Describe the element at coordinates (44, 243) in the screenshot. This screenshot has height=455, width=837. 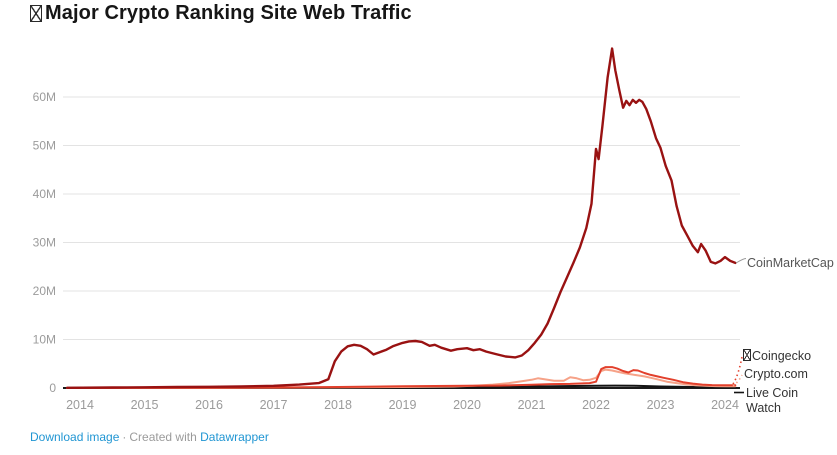
I see `y-tick-label: 30M` at that location.